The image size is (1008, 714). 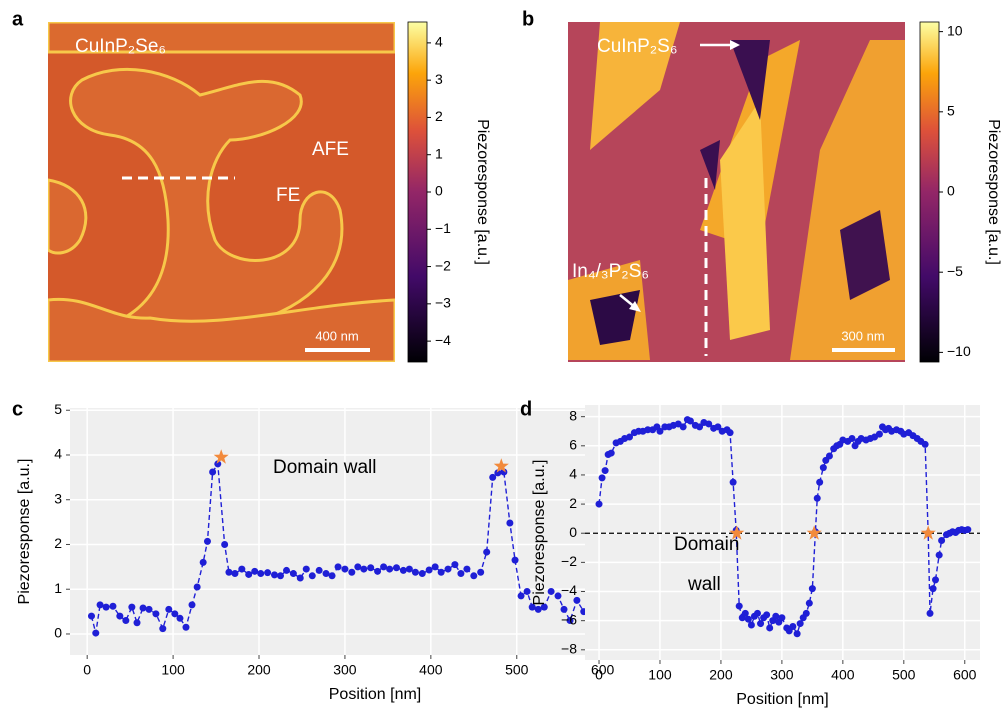 I want to click on panel-letter: c, so click(x=17, y=409).